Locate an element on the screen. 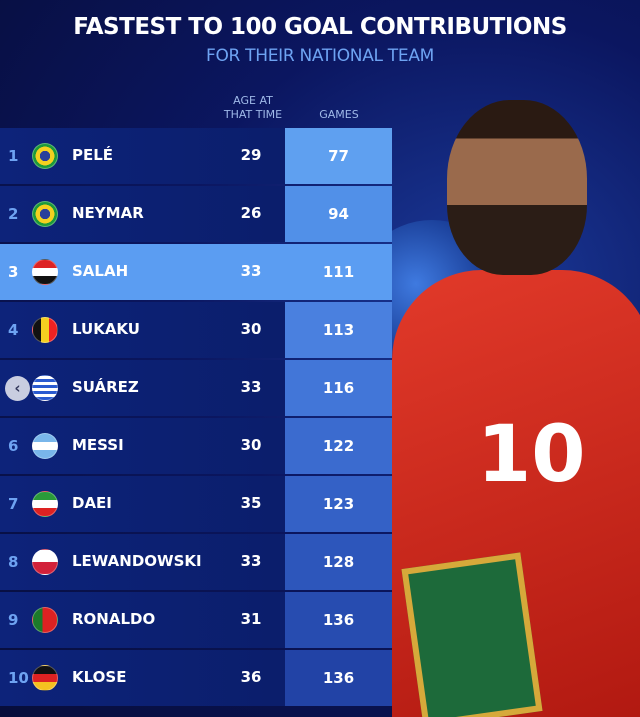 The height and width of the screenshot is (717, 640). games-value: 128 is located at coordinates (338, 562).